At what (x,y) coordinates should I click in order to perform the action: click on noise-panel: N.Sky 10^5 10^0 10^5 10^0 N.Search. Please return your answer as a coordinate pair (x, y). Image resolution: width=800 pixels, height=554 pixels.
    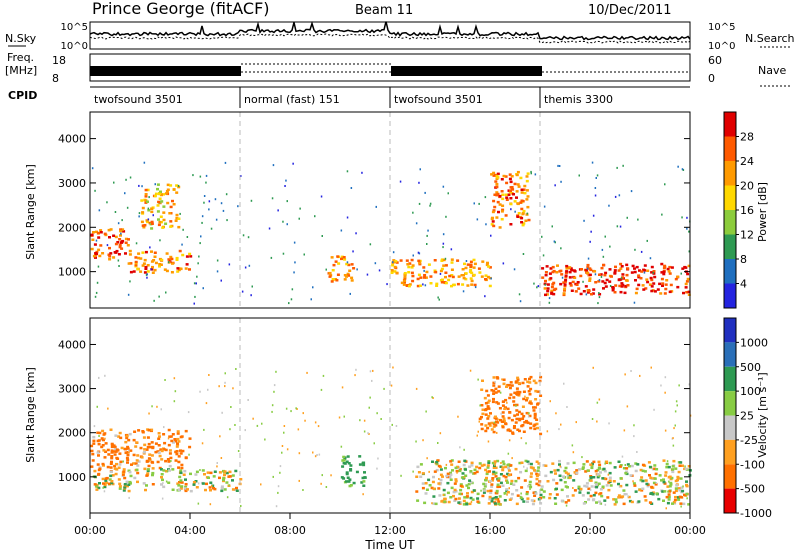
    Looking at the image, I should click on (400, 36).